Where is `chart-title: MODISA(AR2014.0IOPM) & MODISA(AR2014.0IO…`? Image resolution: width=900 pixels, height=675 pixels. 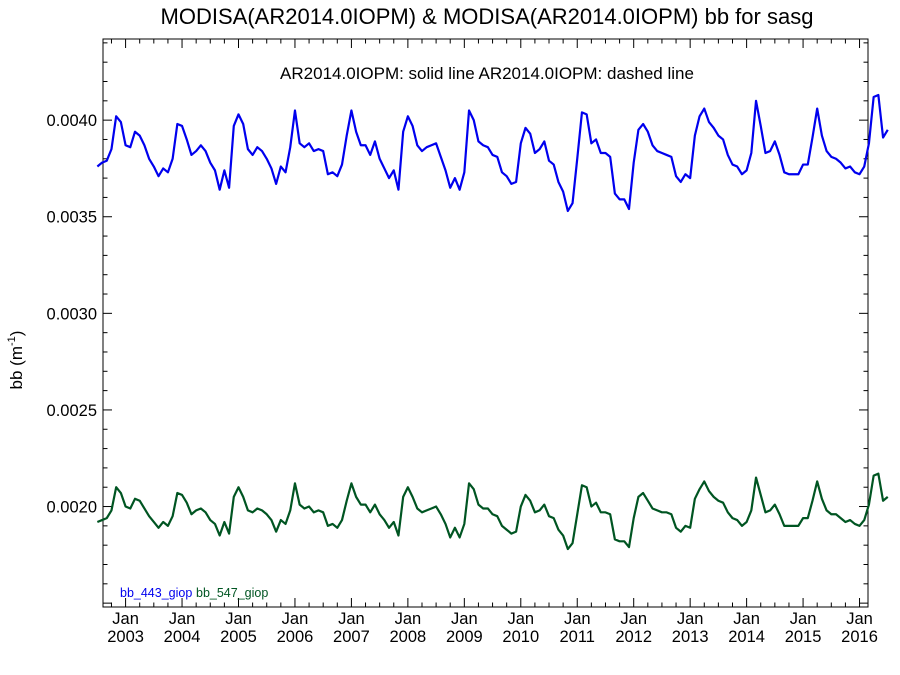 chart-title: MODISA(AR2014.0IOPM) & MODISA(AR2014.0IO… is located at coordinates (487, 16).